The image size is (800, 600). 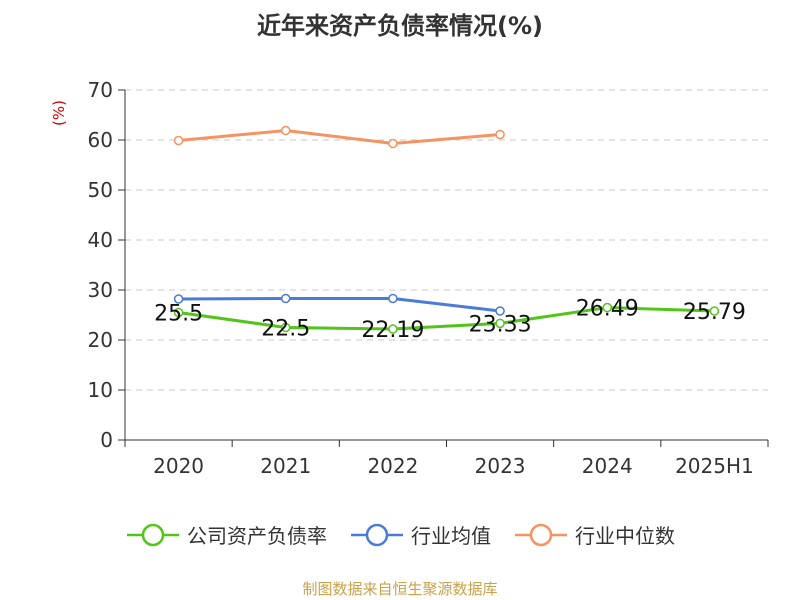 What do you see at coordinates (377, 534) in the screenshot?
I see `legend-marker-industry-mean` at bounding box center [377, 534].